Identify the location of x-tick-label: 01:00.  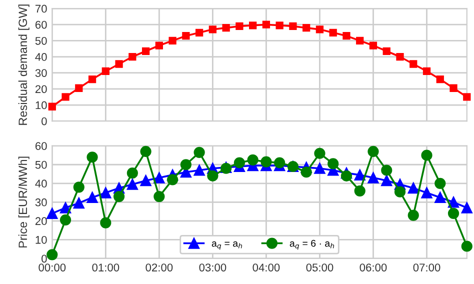
(106, 268).